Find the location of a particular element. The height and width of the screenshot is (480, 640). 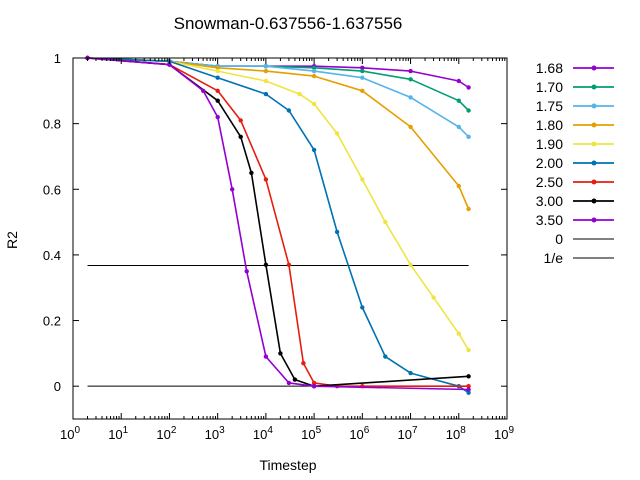

legend-entry: 0 is located at coordinates (584, 239).